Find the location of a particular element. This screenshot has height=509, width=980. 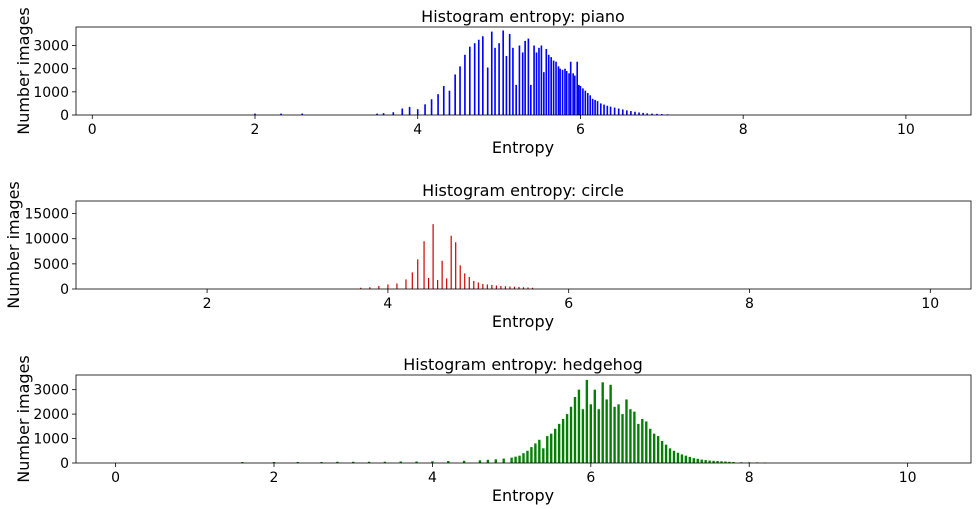

chart-piano-xtick-label: 0 is located at coordinates (92, 130).